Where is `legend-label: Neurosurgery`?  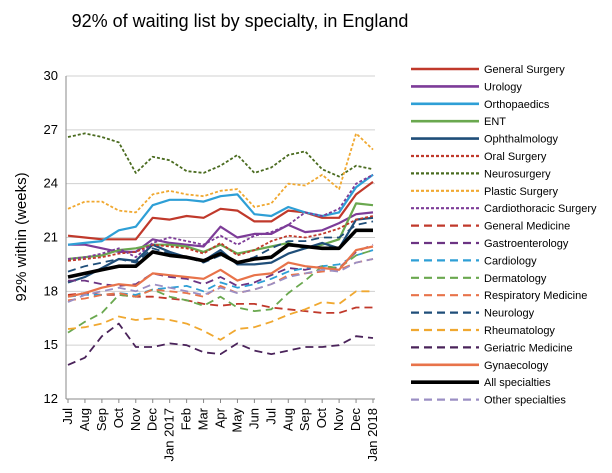
legend-label: Neurosurgery is located at coordinates (517, 174).